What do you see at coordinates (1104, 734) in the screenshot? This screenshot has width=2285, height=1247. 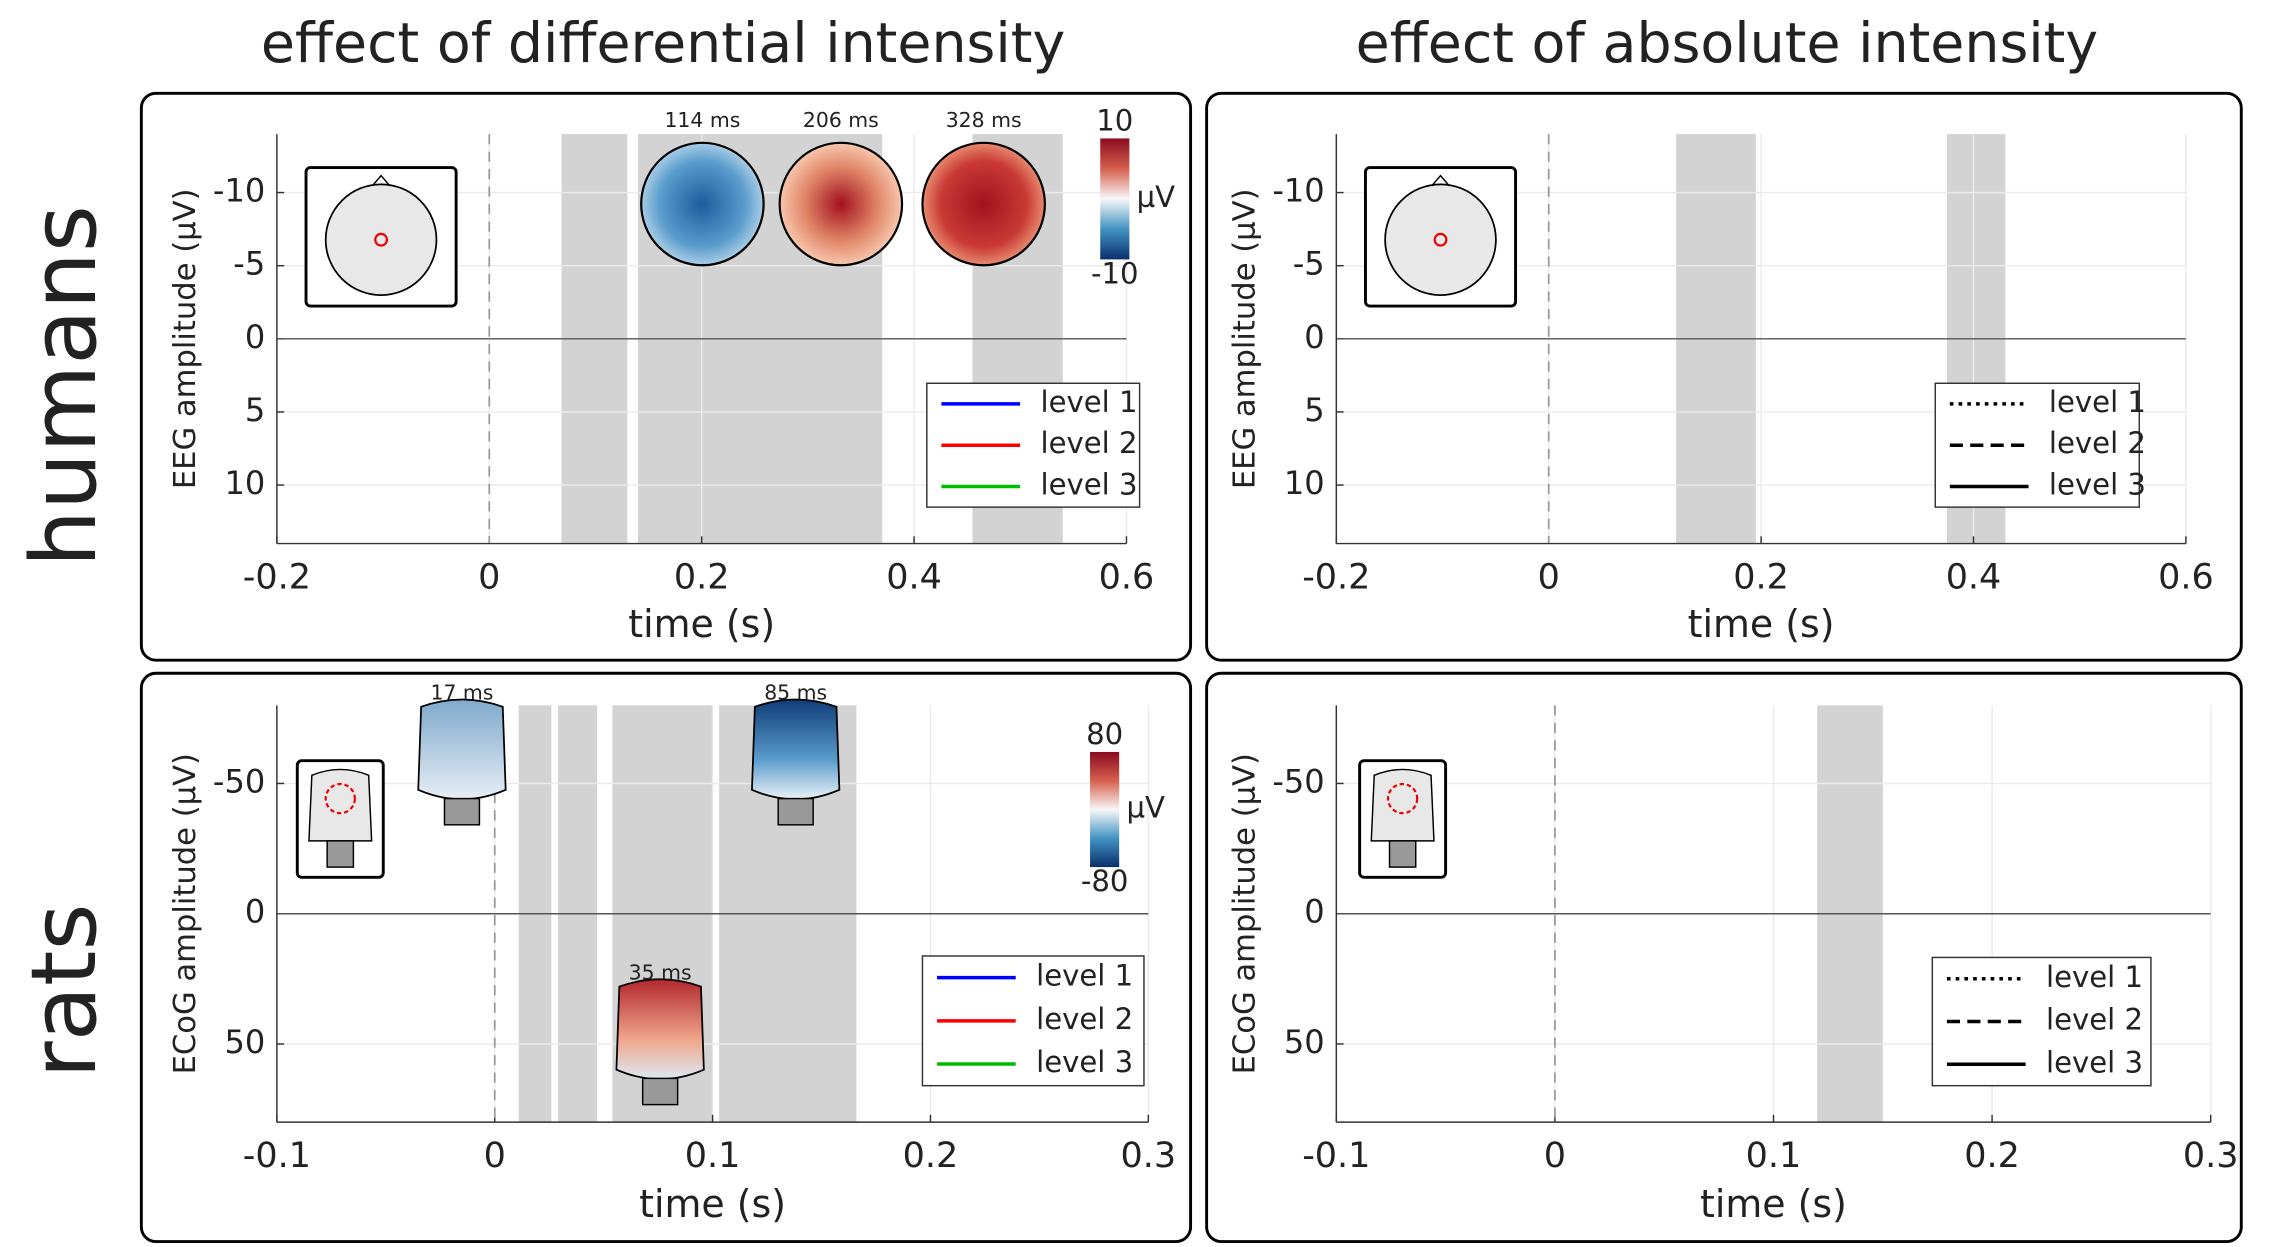 I see `colorbar-tick: 80` at bounding box center [1104, 734].